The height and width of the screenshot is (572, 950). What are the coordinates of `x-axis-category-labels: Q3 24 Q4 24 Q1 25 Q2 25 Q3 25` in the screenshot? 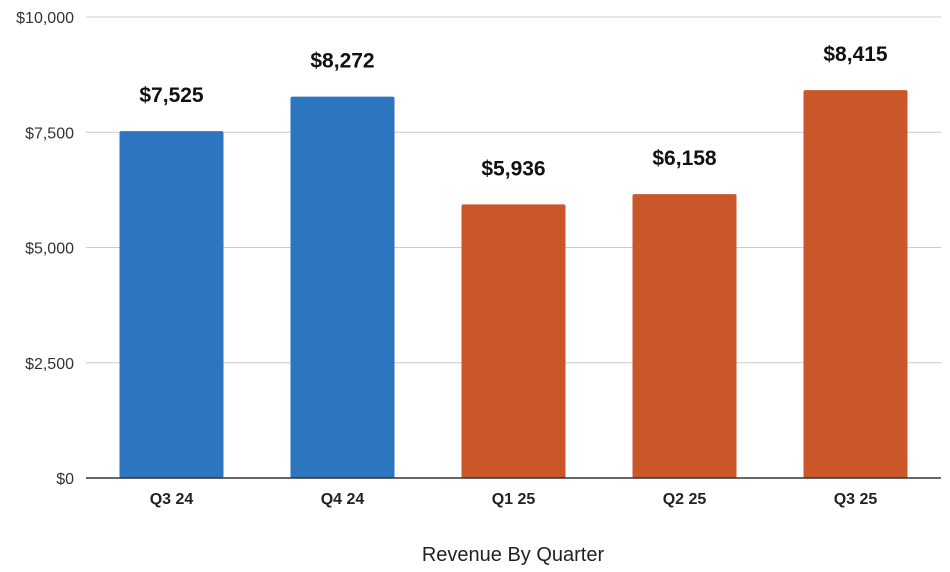 It's located at (514, 499).